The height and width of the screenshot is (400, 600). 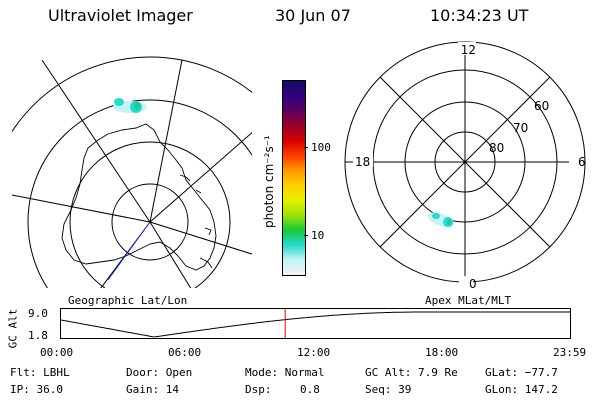 I want to click on colorbar, so click(x=294, y=178).